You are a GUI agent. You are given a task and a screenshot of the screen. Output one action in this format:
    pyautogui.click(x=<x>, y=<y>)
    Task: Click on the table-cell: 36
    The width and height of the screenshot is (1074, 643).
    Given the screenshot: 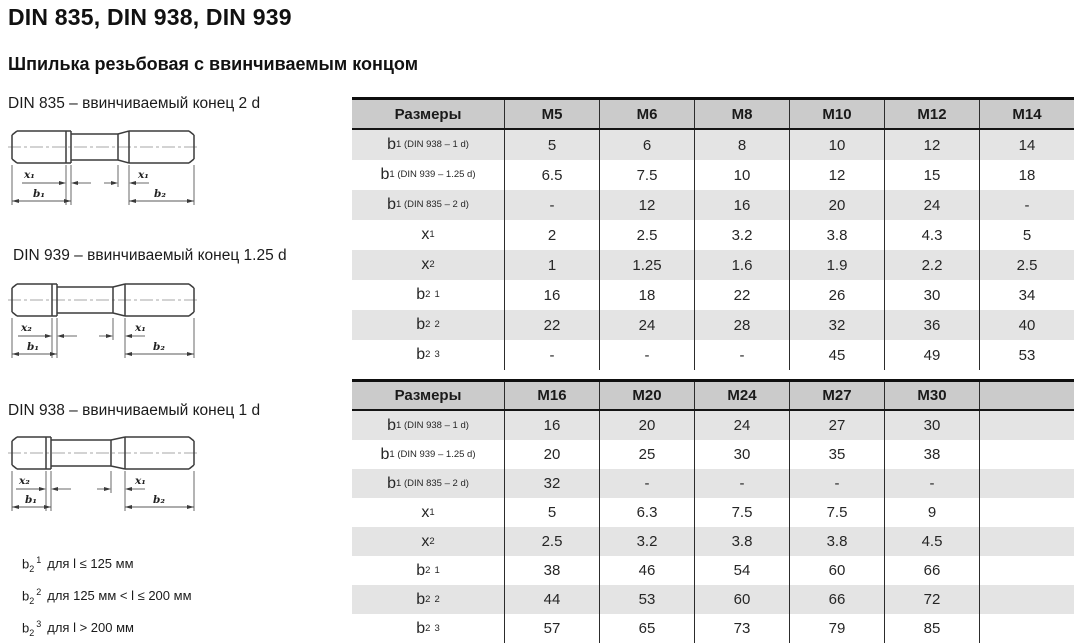 What is the action you would take?
    pyautogui.click(x=931, y=325)
    